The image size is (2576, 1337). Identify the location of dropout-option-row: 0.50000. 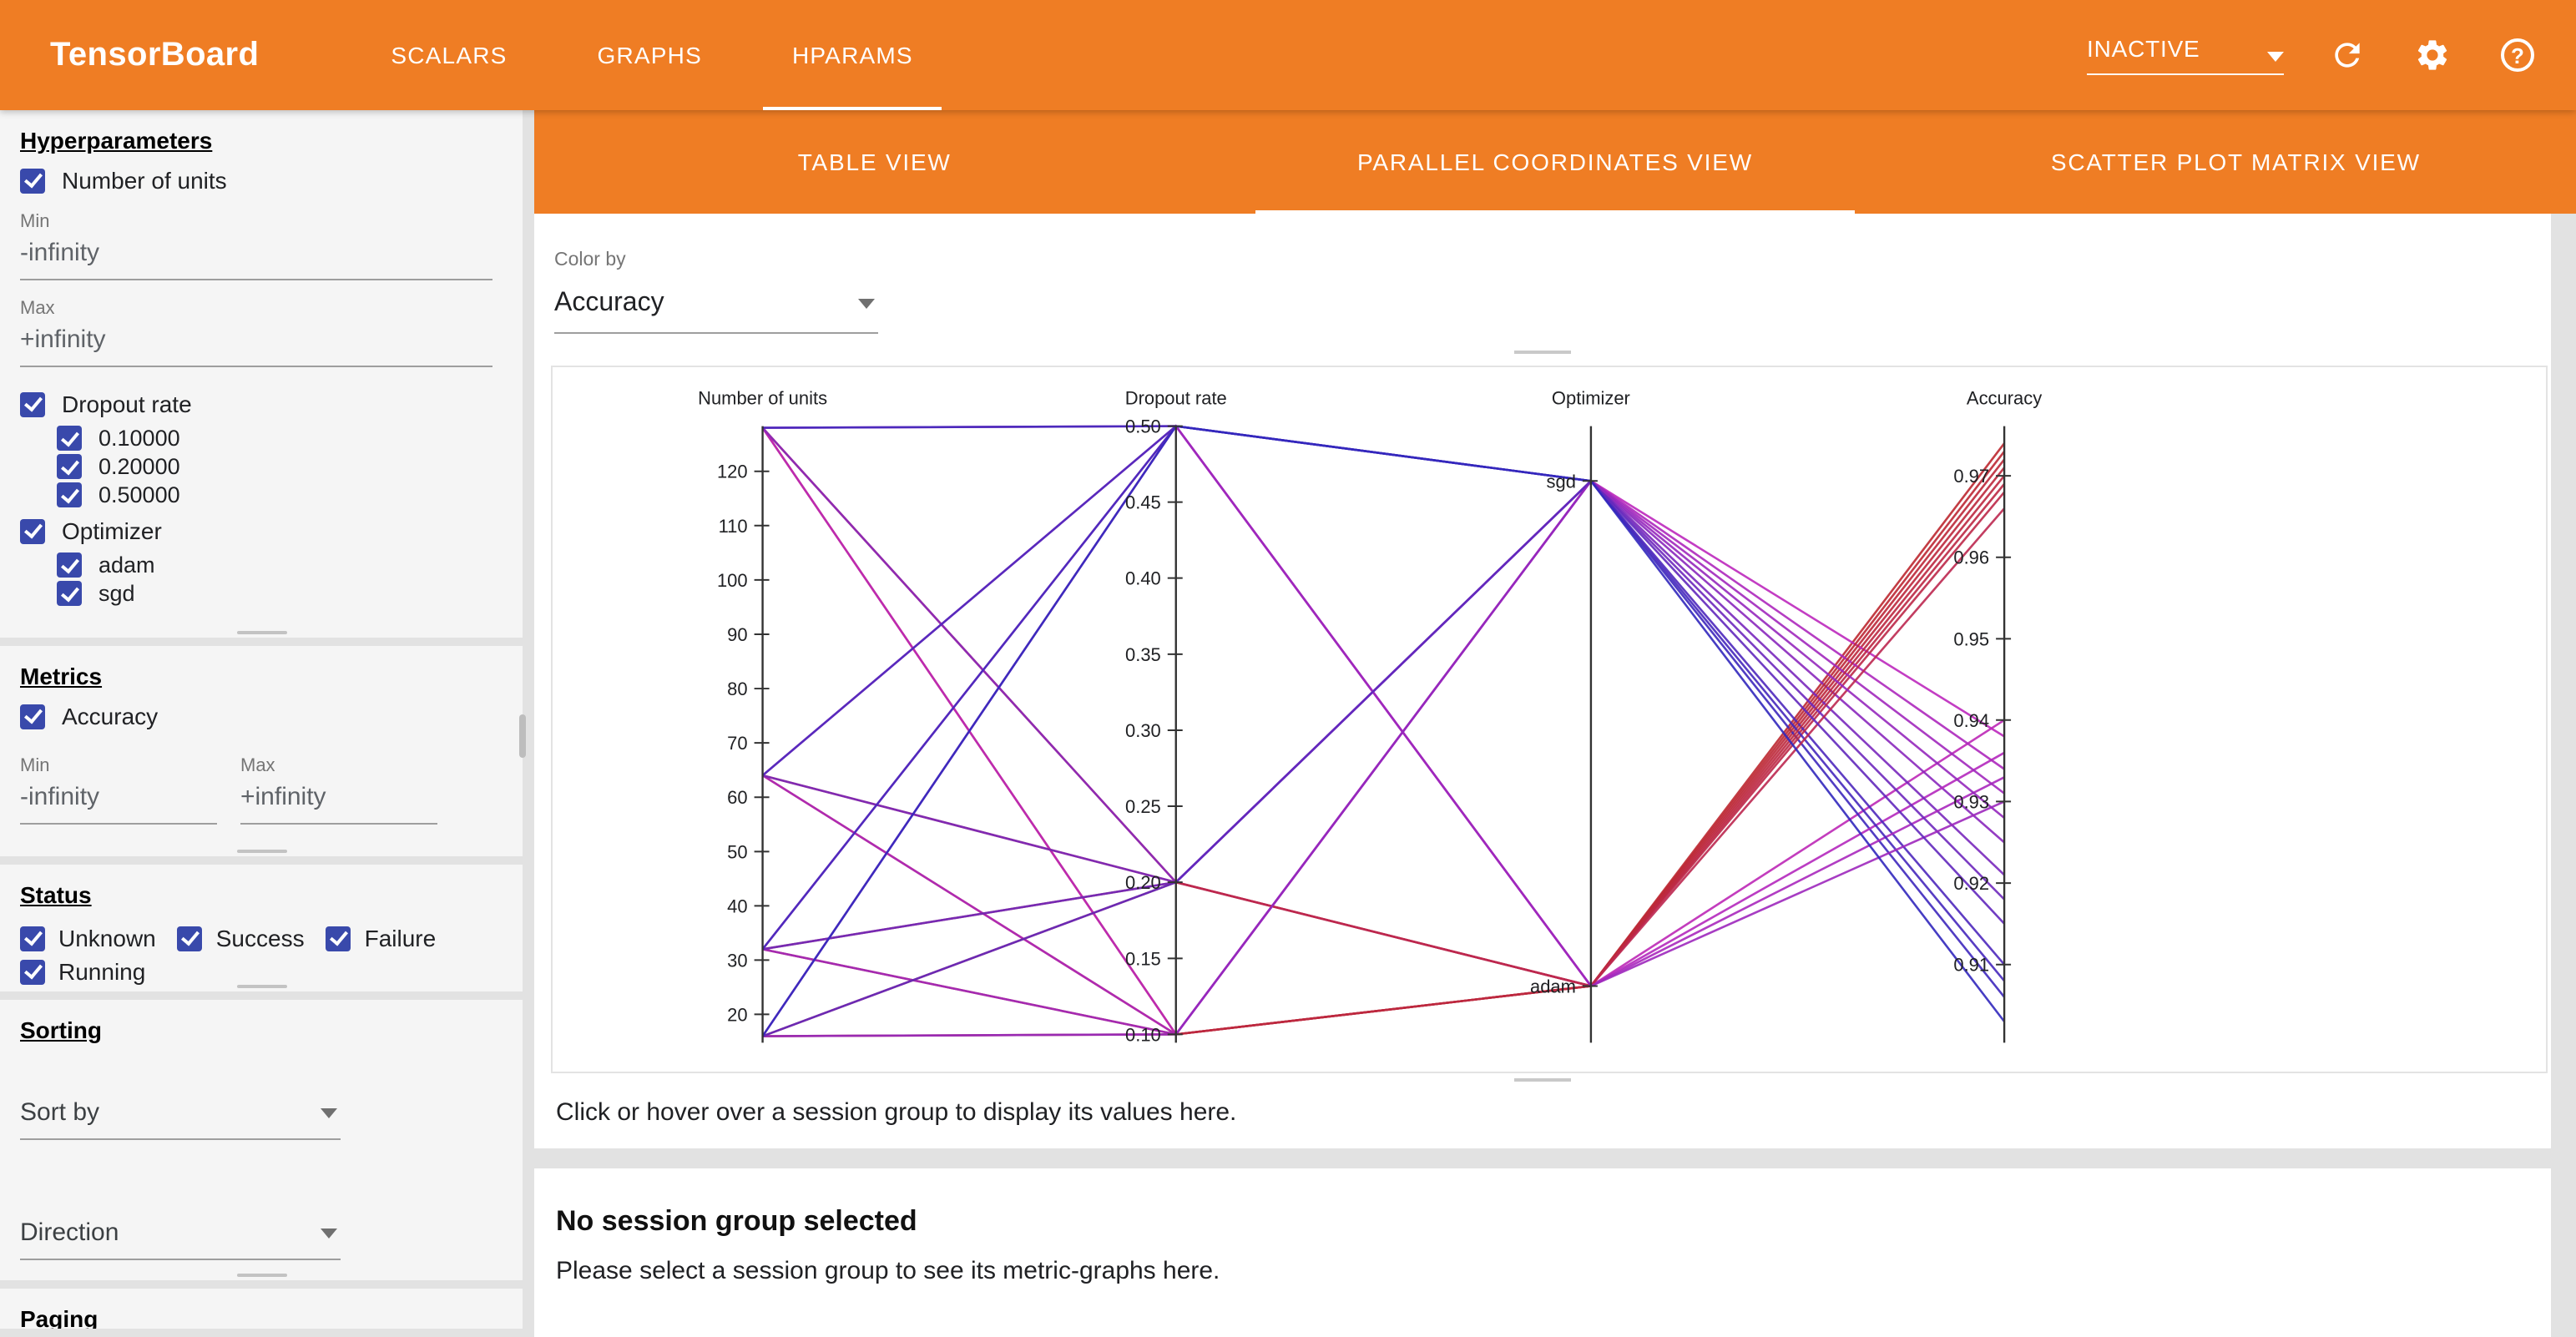
(280, 494).